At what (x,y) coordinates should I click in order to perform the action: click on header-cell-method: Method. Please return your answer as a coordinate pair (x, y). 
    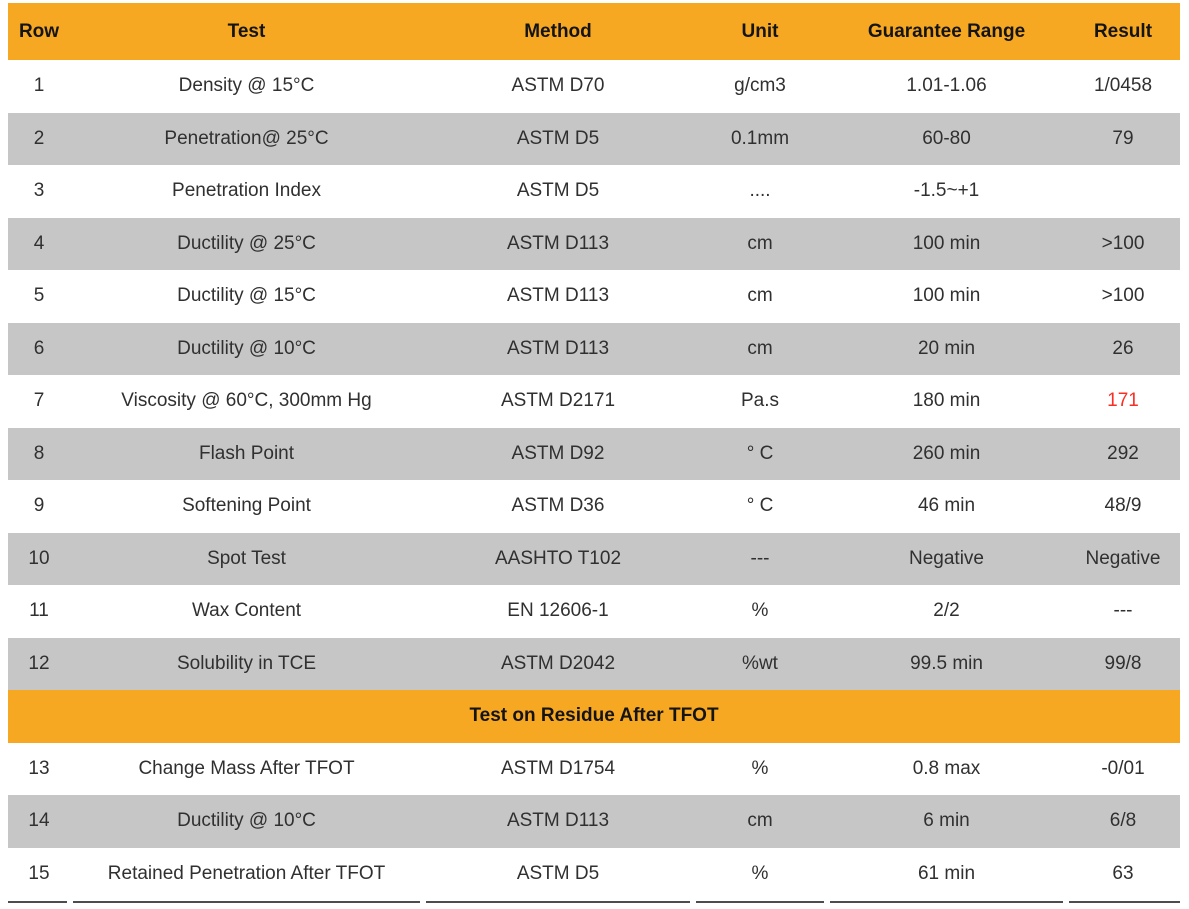
    Looking at the image, I should click on (558, 31).